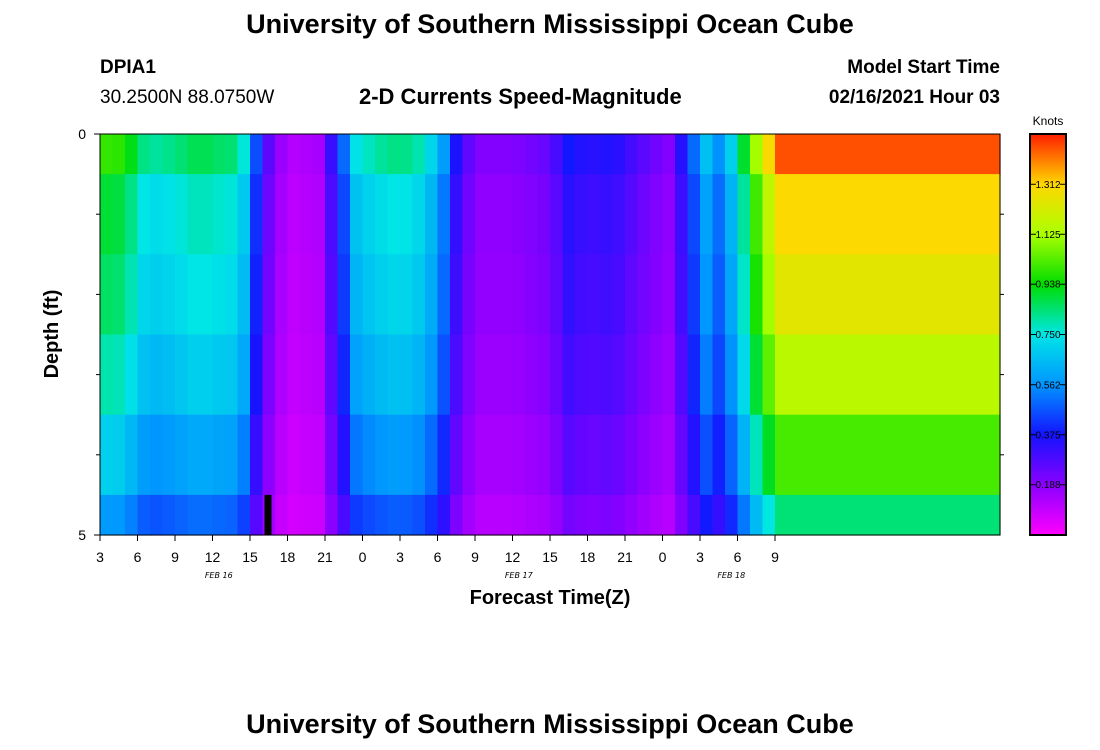  I want to click on colorbar-tick-label: 0.750, so click(1047, 335).